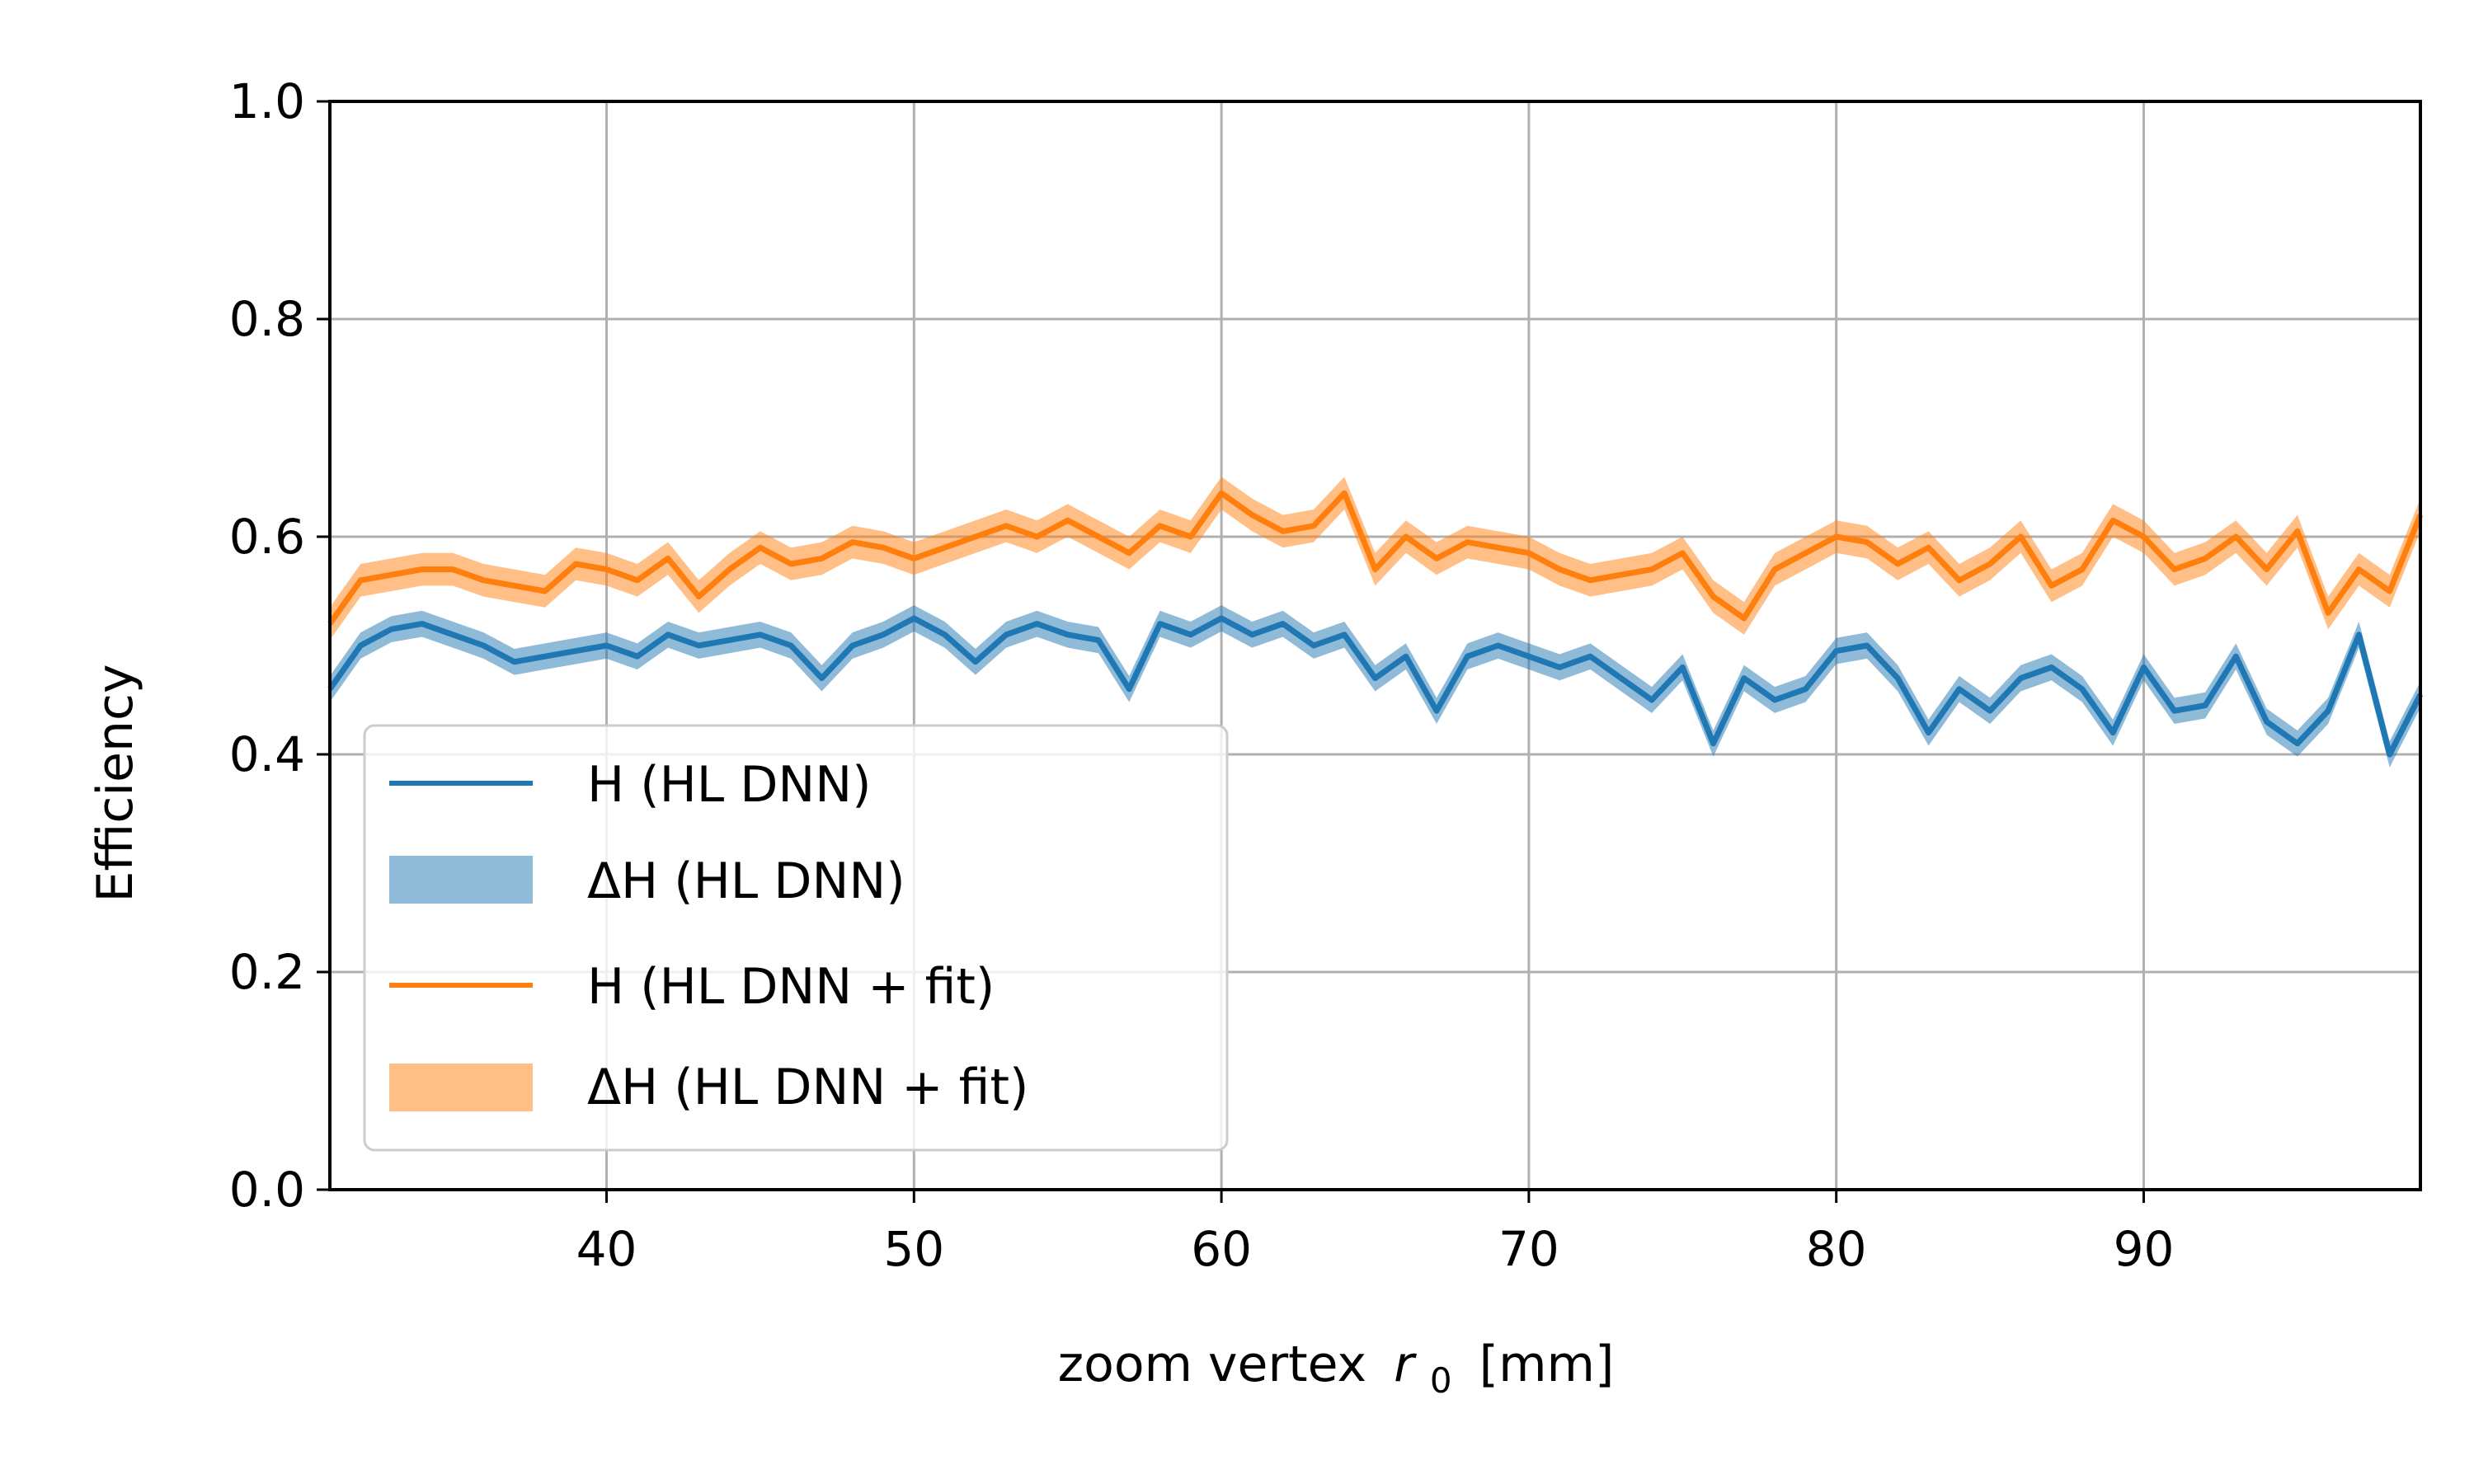 The height and width of the screenshot is (1484, 2474). I want to click on y-axis-label: Efficiency, so click(115, 783).